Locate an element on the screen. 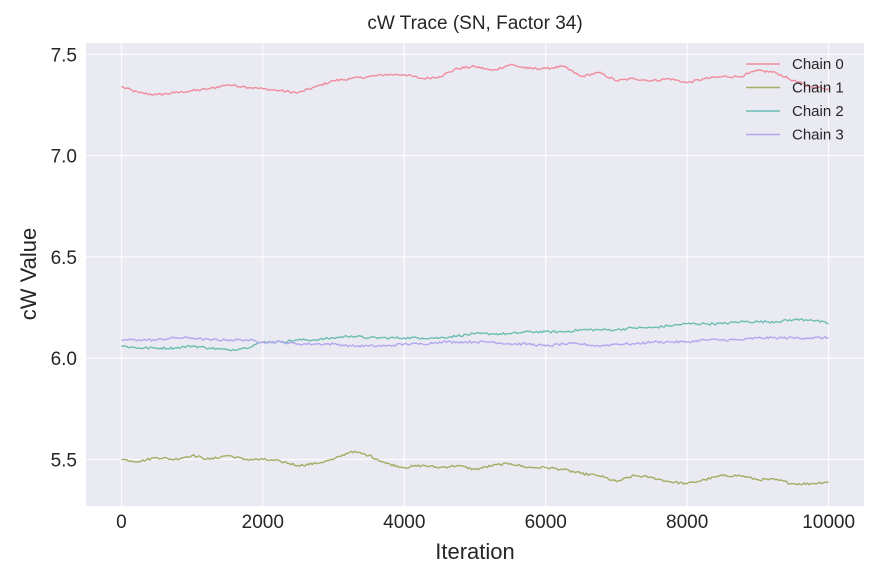 The width and height of the screenshot is (880, 579). y-tick-labels: 5.5 6.0 6.5 7.0 7.5 is located at coordinates (64, 258).